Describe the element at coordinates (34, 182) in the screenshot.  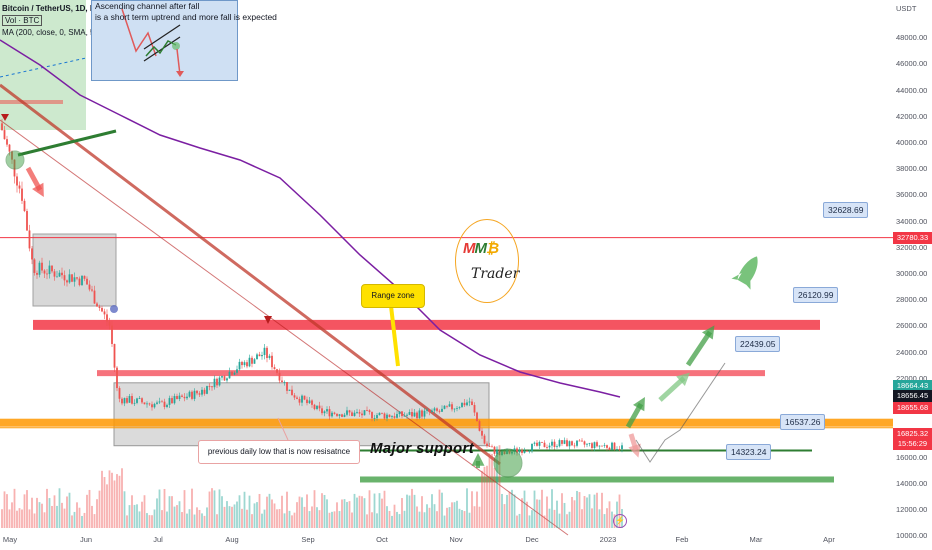
I see `arrow-down-may` at that location.